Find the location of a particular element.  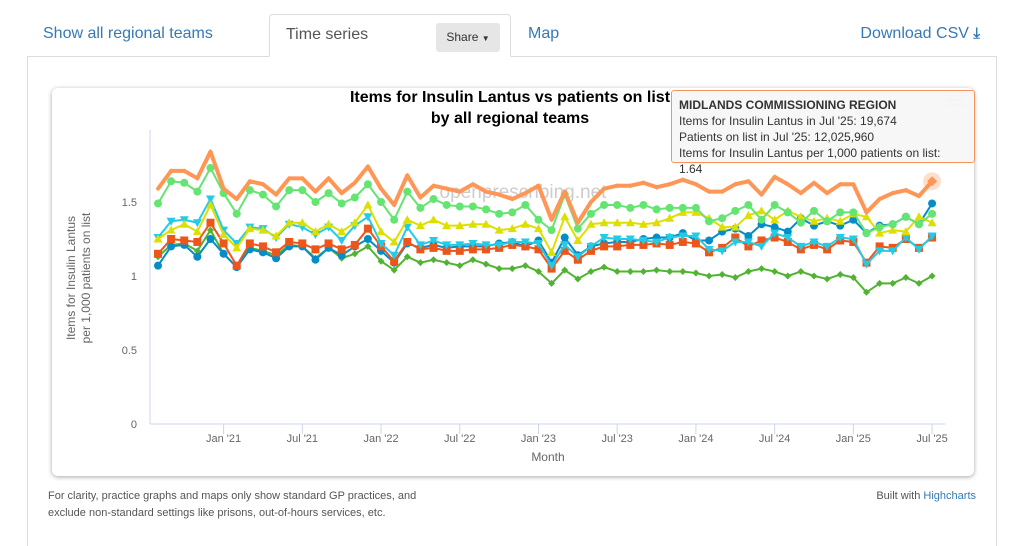

tooltip-patients: Patients on list in Jul '25: 12,025,960 is located at coordinates (777, 137).